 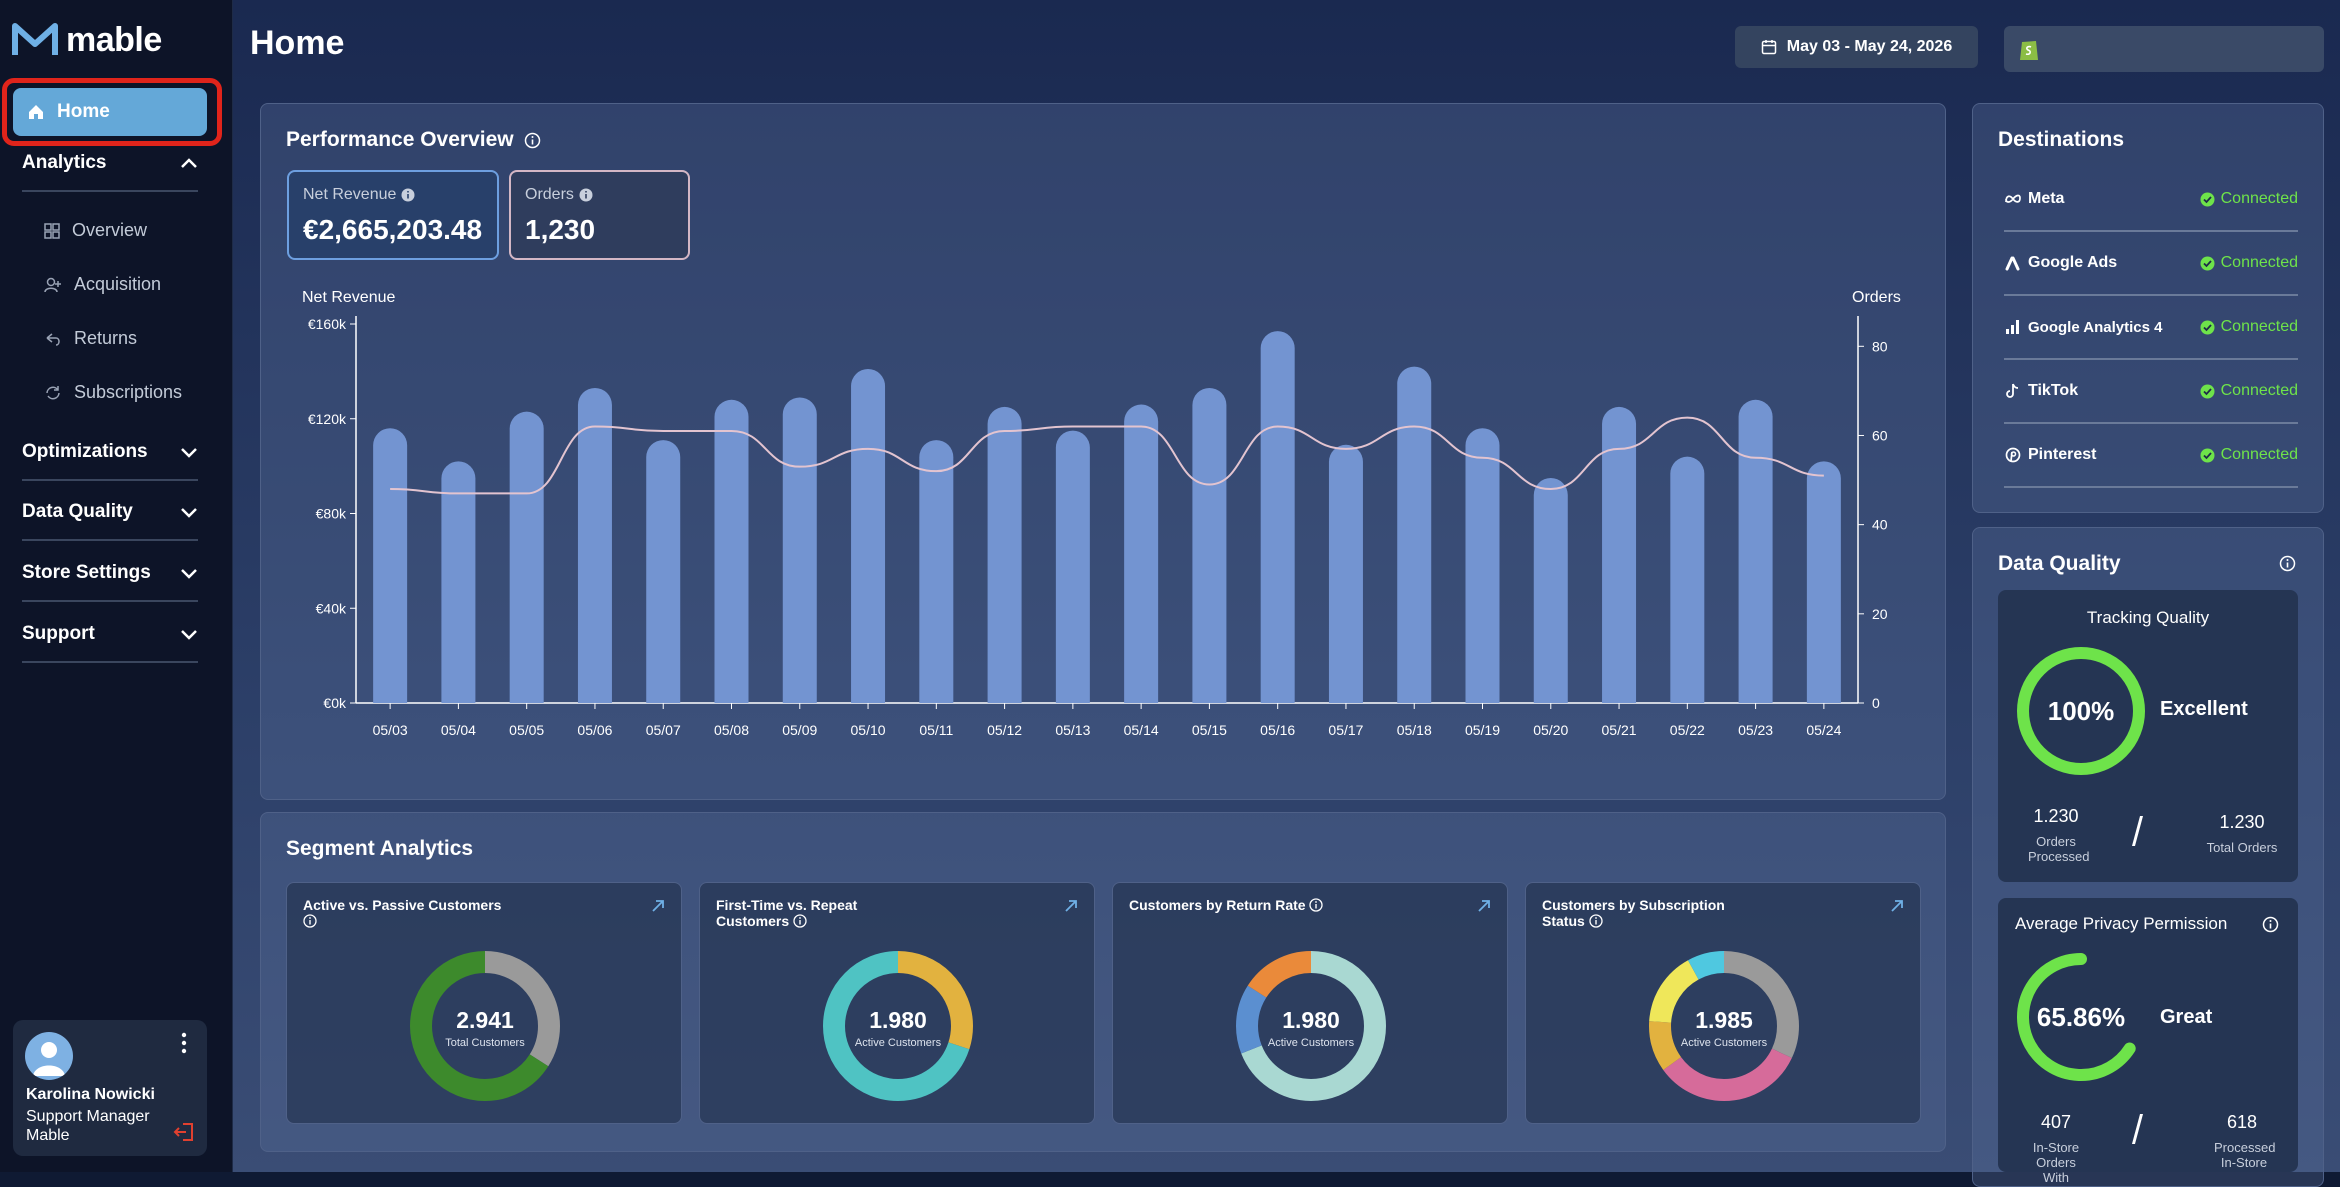 I want to click on logo: mable, so click(x=87, y=40).